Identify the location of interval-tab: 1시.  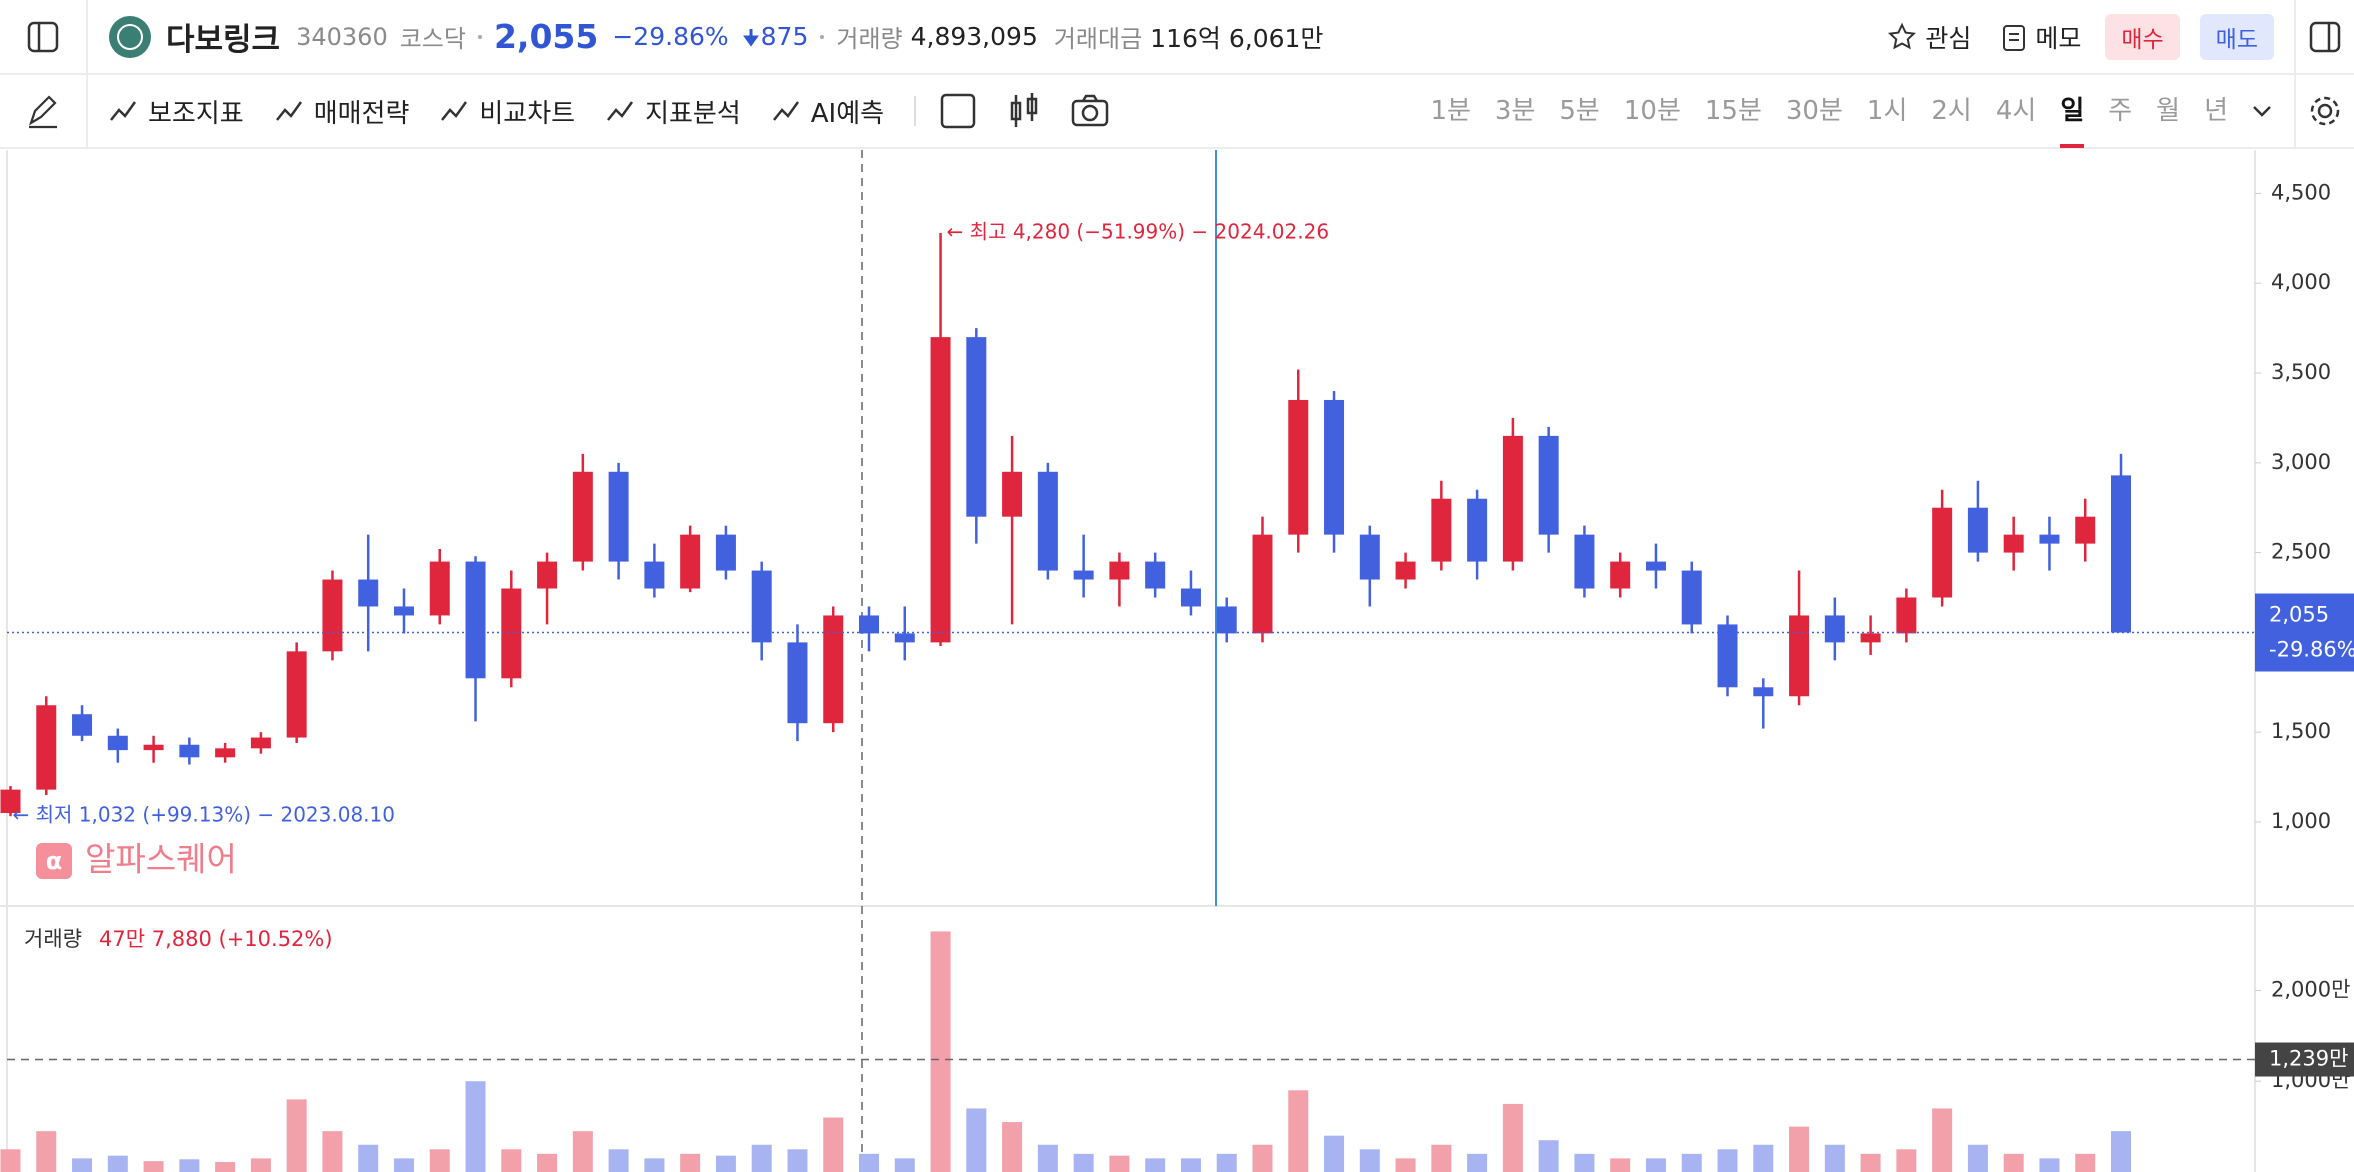
(1887, 111).